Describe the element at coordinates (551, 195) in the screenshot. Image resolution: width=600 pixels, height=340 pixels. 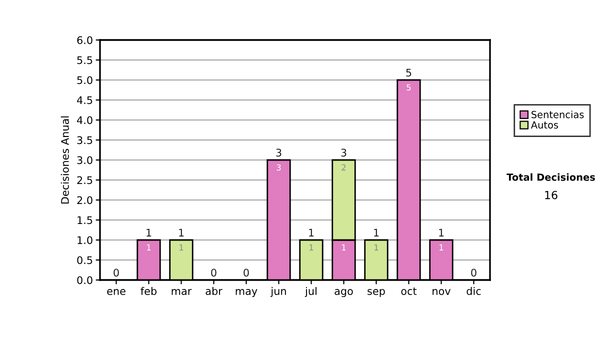
I see `text: 16` at that location.